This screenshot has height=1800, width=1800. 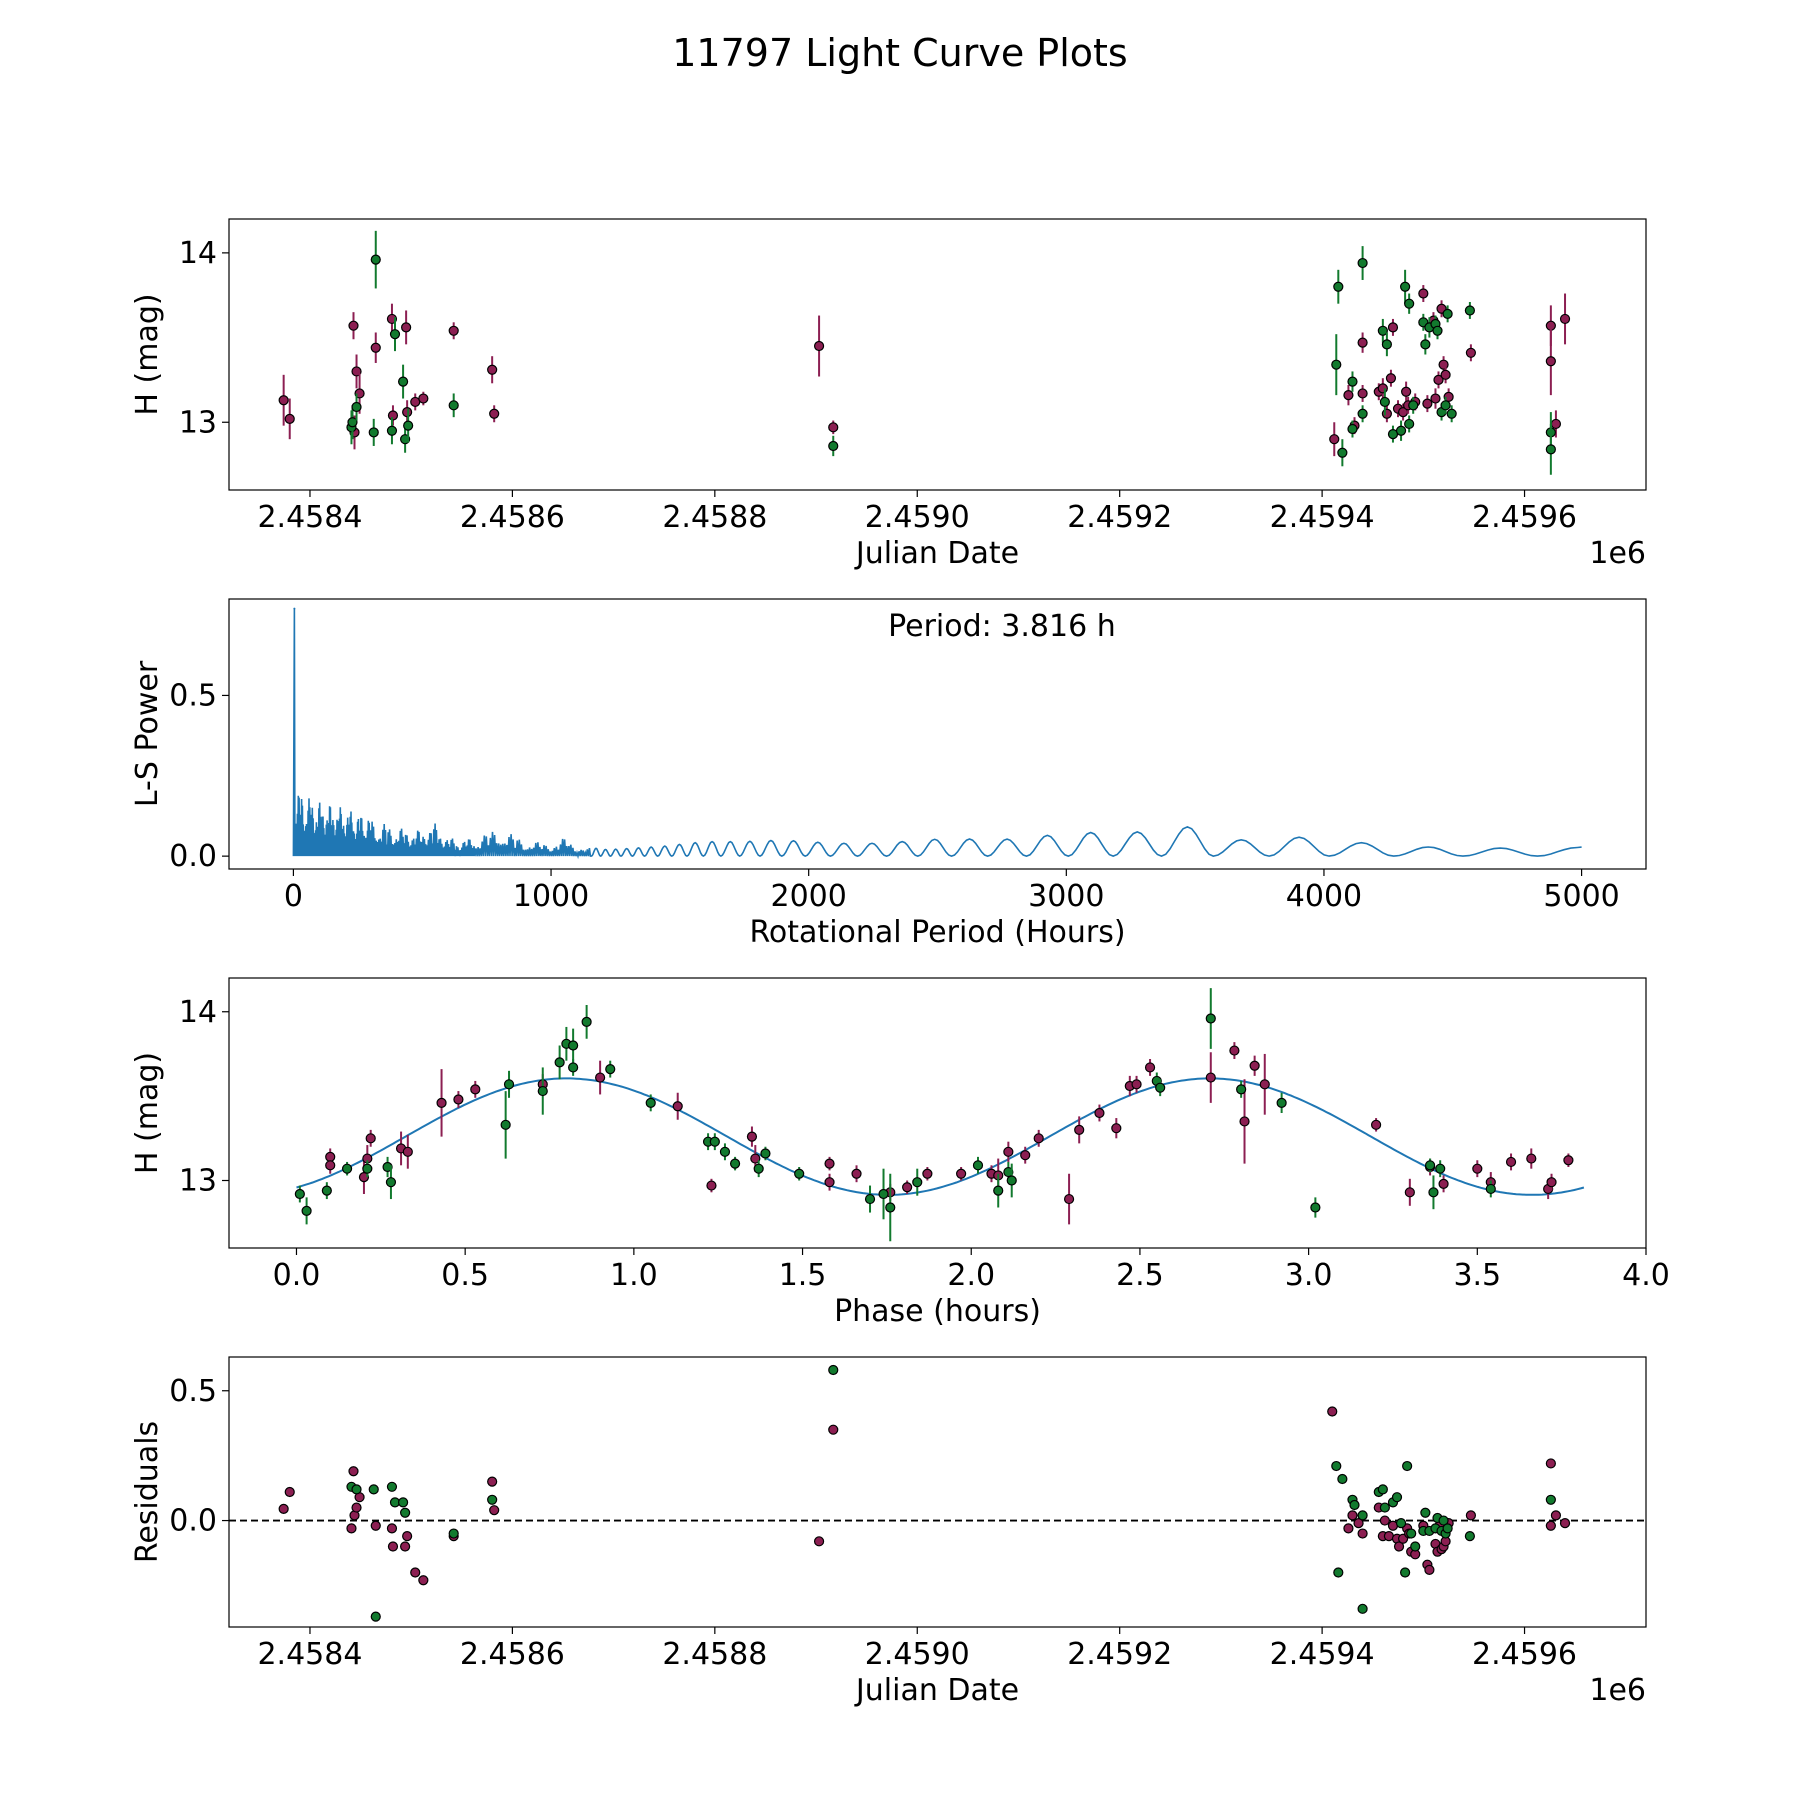 I want to click on x-axis-label: Phase (hours), so click(x=937, y=1311).